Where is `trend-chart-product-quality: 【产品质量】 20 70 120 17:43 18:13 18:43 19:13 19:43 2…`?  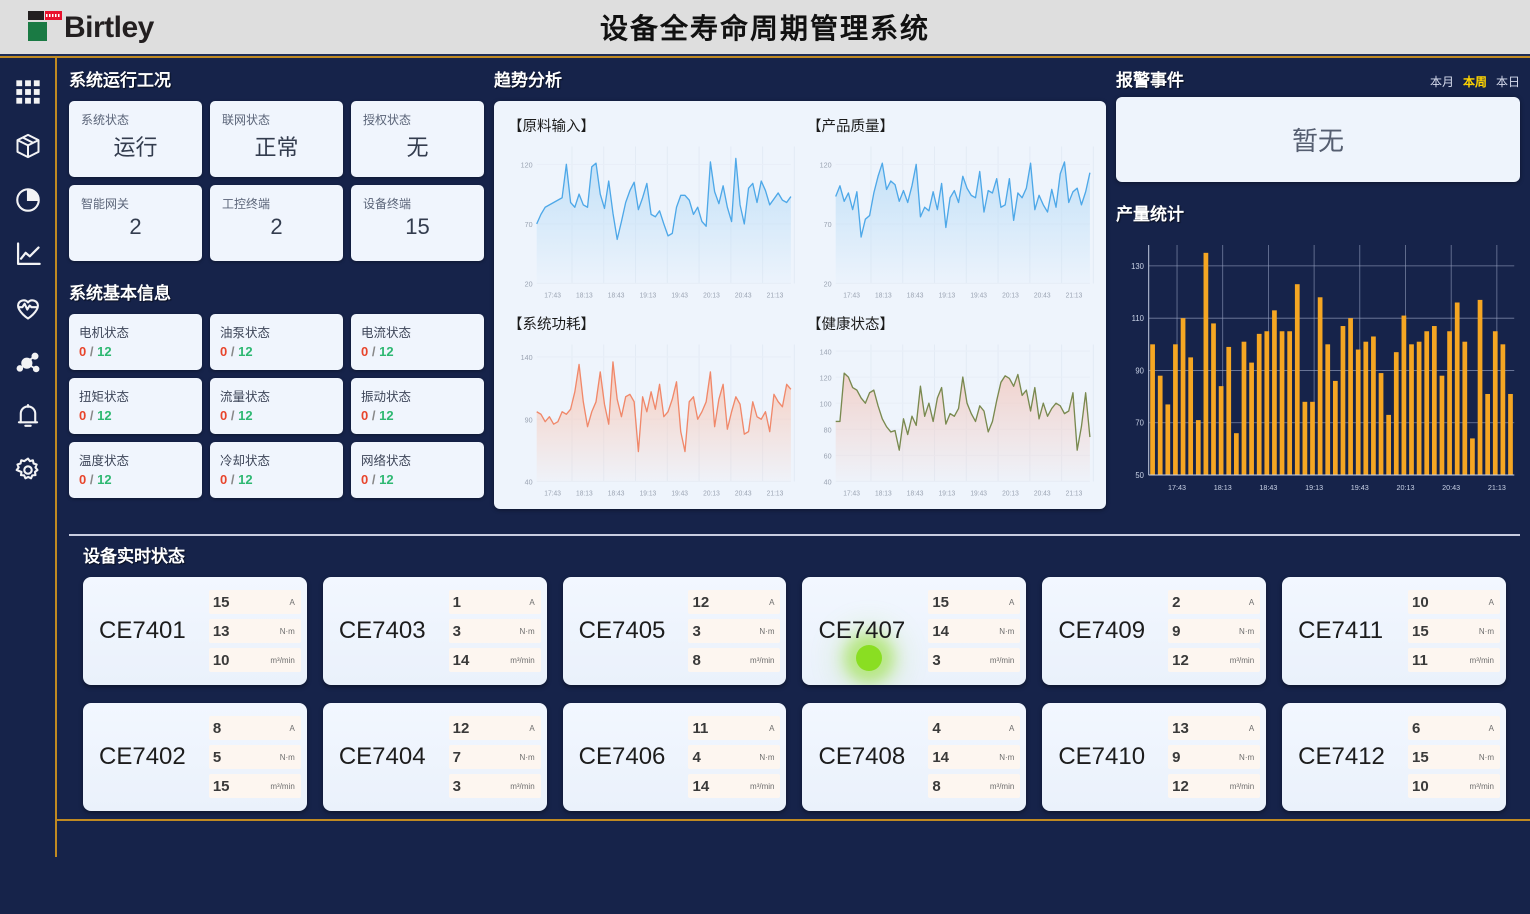 trend-chart-product-quality: 【产品质量】 20 70 120 17:43 18:13 18:43 19:13 19:43 2… is located at coordinates (949, 207).